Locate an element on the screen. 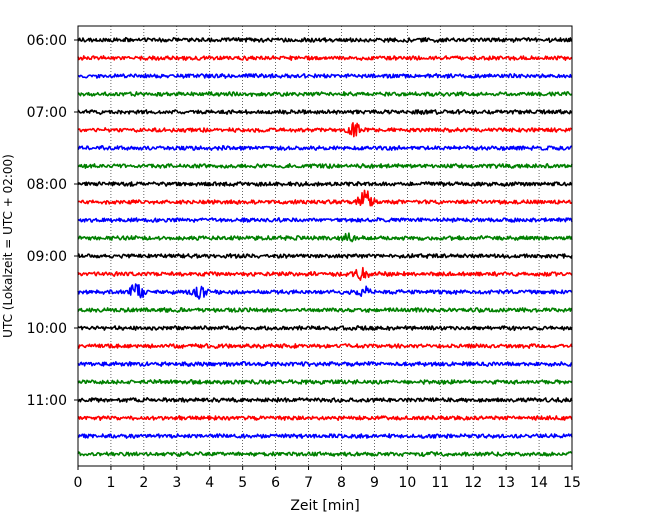  y-axis-ticks: 06:00 07:00 08:00 09:00 10:00 11:00 is located at coordinates (52, 221).